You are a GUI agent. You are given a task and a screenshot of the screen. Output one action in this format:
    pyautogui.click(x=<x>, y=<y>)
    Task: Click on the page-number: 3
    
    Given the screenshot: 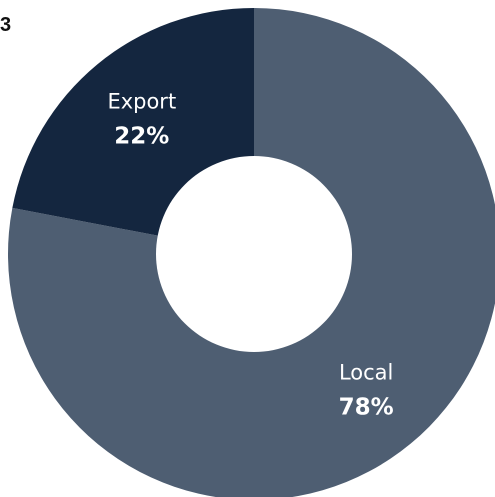 What is the action you would take?
    pyautogui.click(x=6, y=25)
    